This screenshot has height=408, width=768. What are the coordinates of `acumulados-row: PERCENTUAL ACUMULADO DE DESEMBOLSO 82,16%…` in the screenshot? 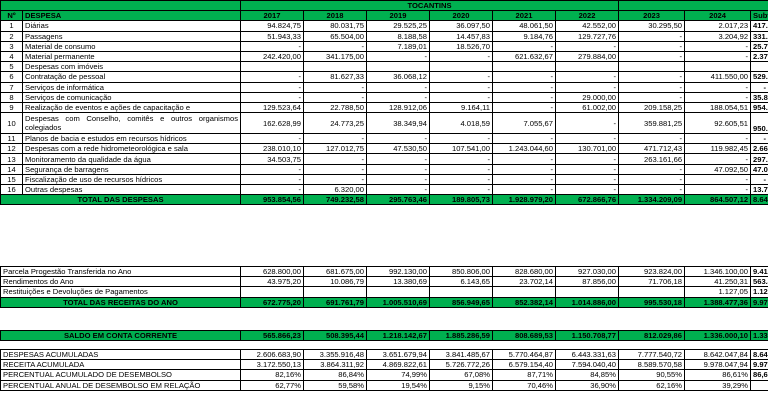 It's located at (384, 375).